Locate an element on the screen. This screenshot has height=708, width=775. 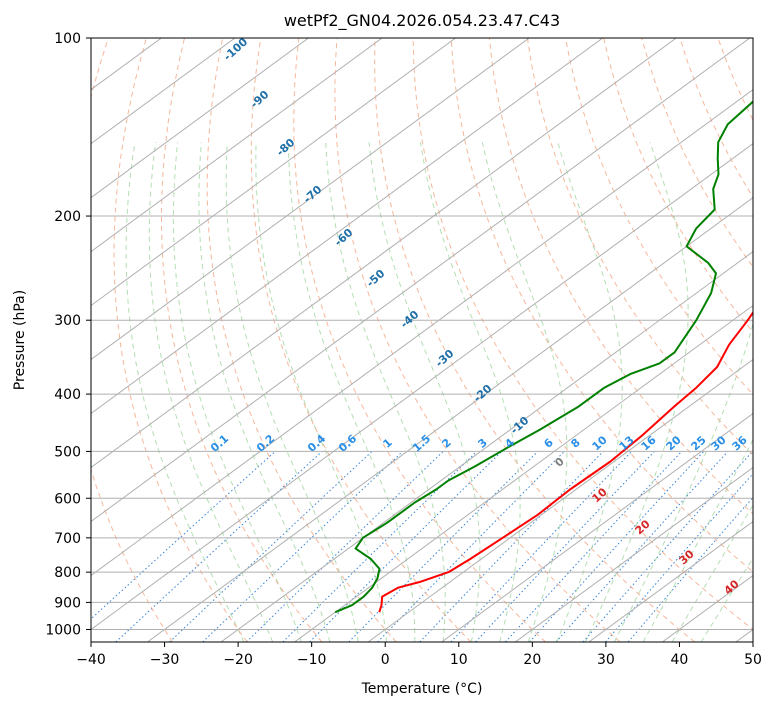
x-tick-label: −20 is located at coordinates (238, 660).